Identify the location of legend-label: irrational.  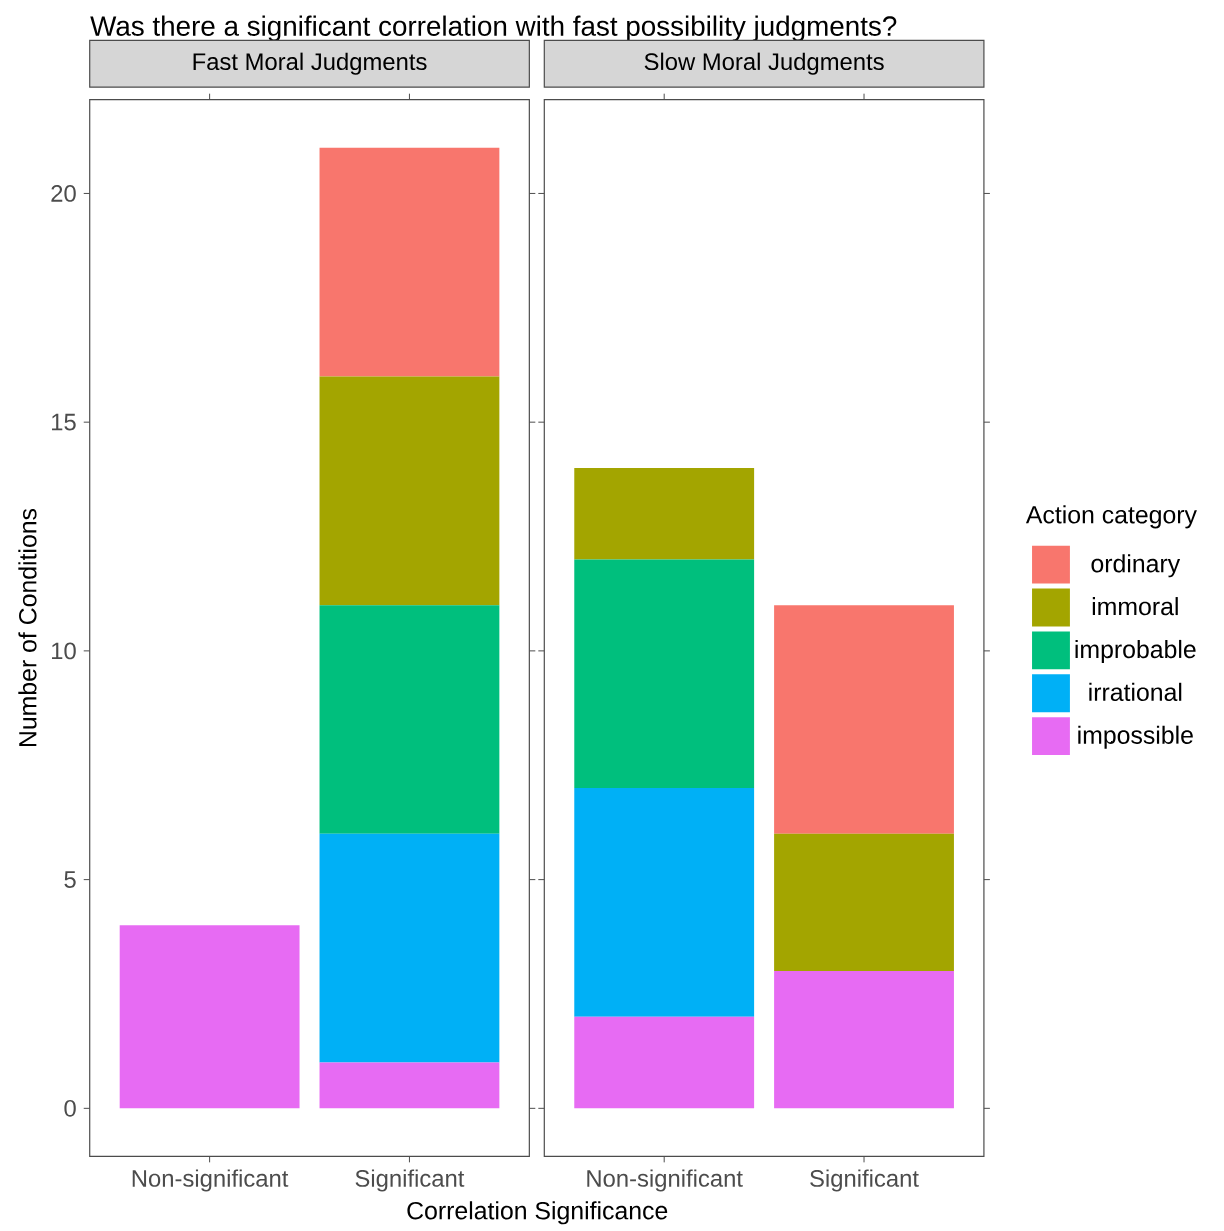
(1135, 692).